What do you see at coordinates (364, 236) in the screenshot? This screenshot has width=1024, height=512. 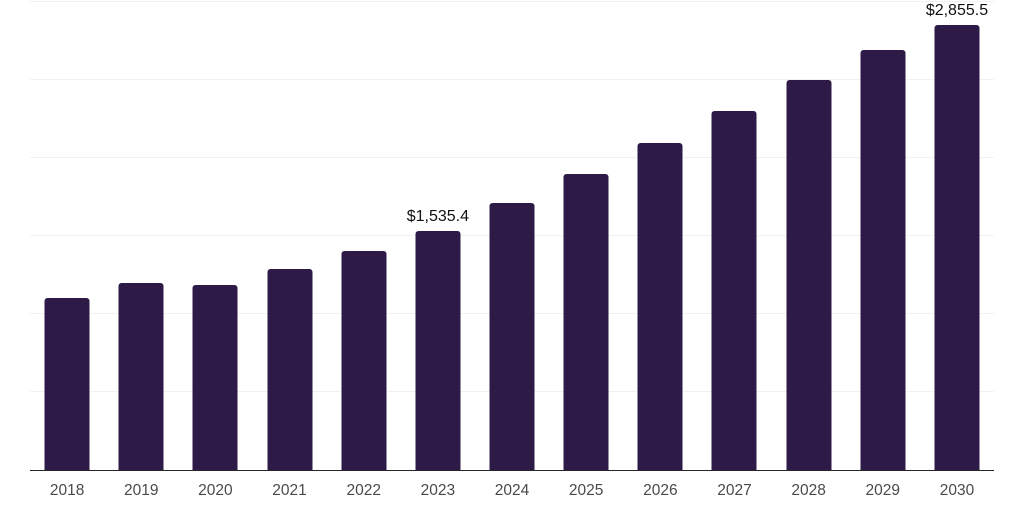 I see `bar-group-2022` at bounding box center [364, 236].